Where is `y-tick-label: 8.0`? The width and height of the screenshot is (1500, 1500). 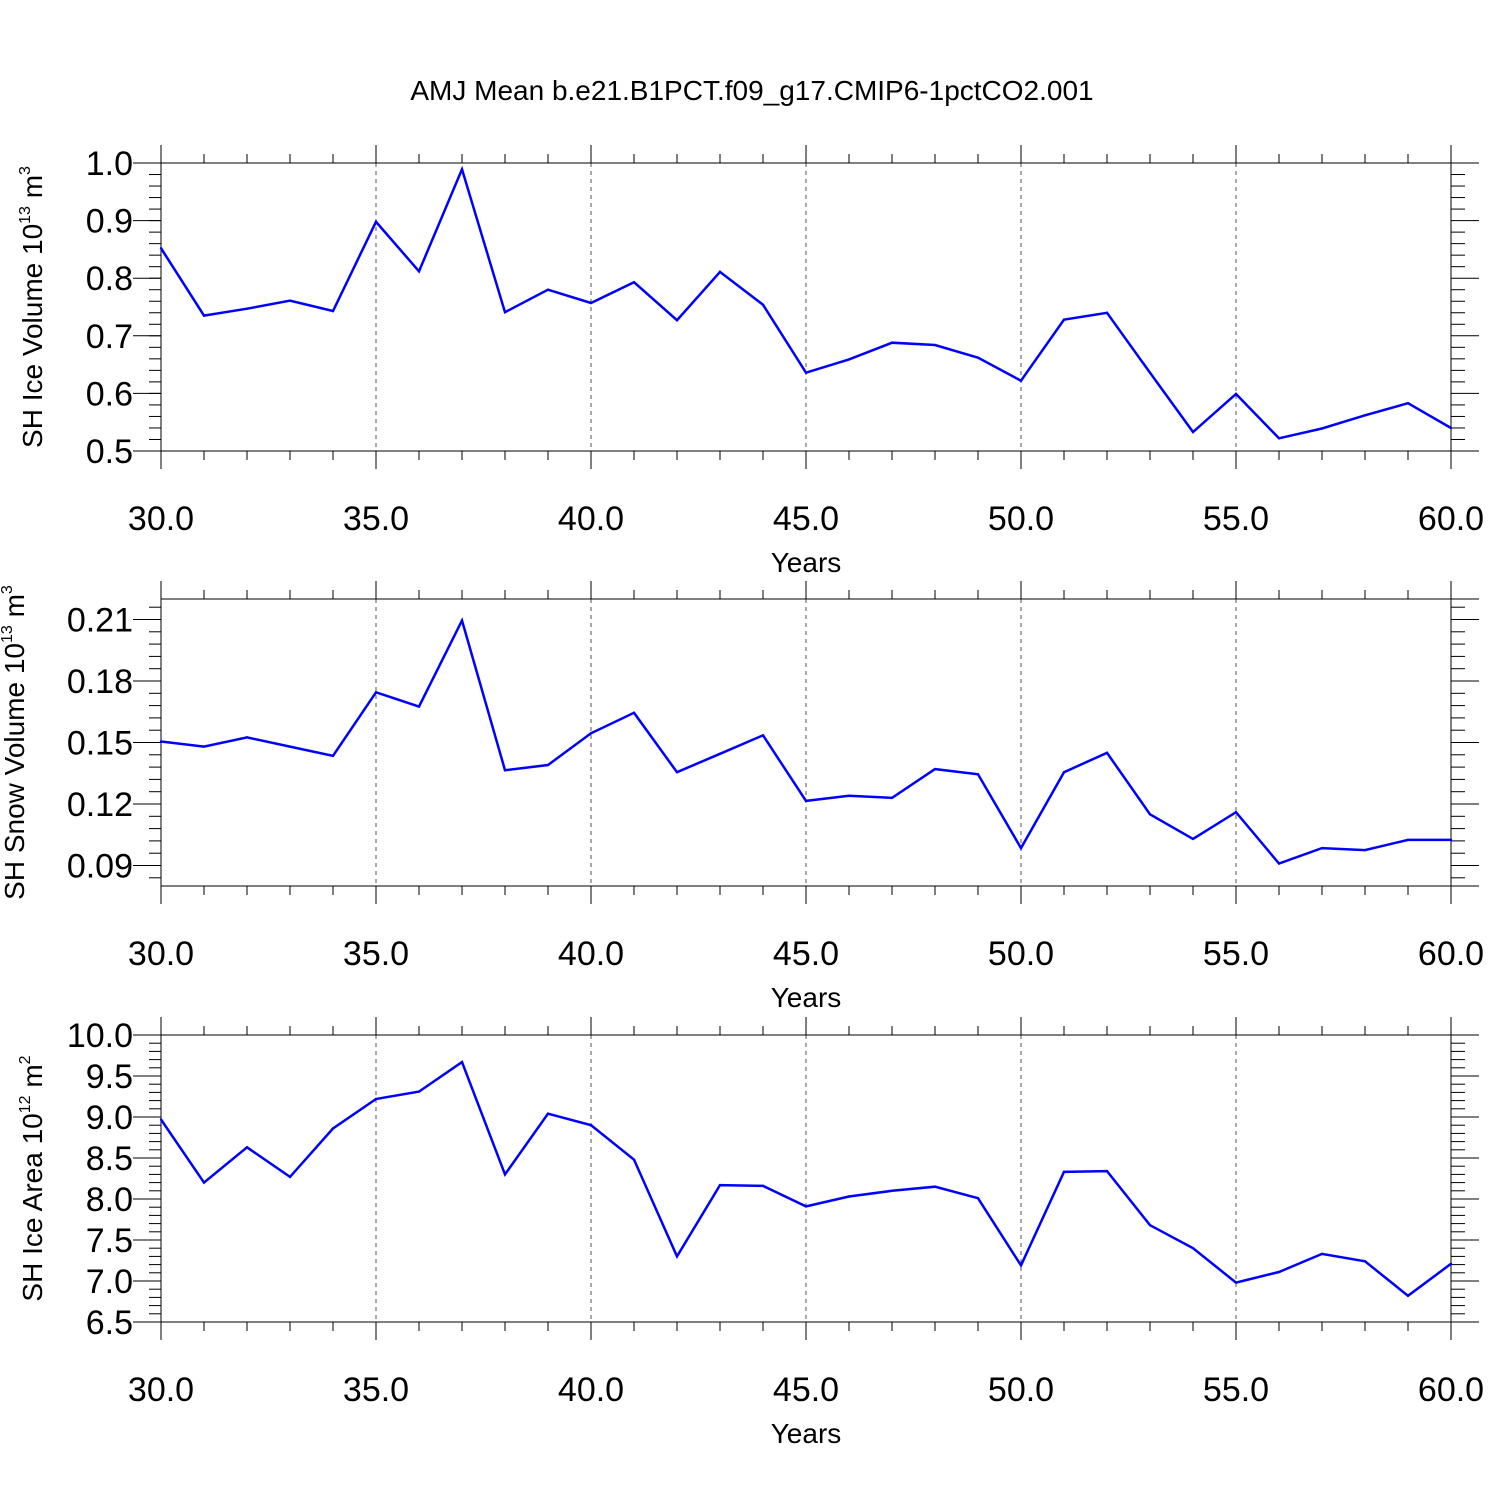
y-tick-label: 8.0 is located at coordinates (109, 1200).